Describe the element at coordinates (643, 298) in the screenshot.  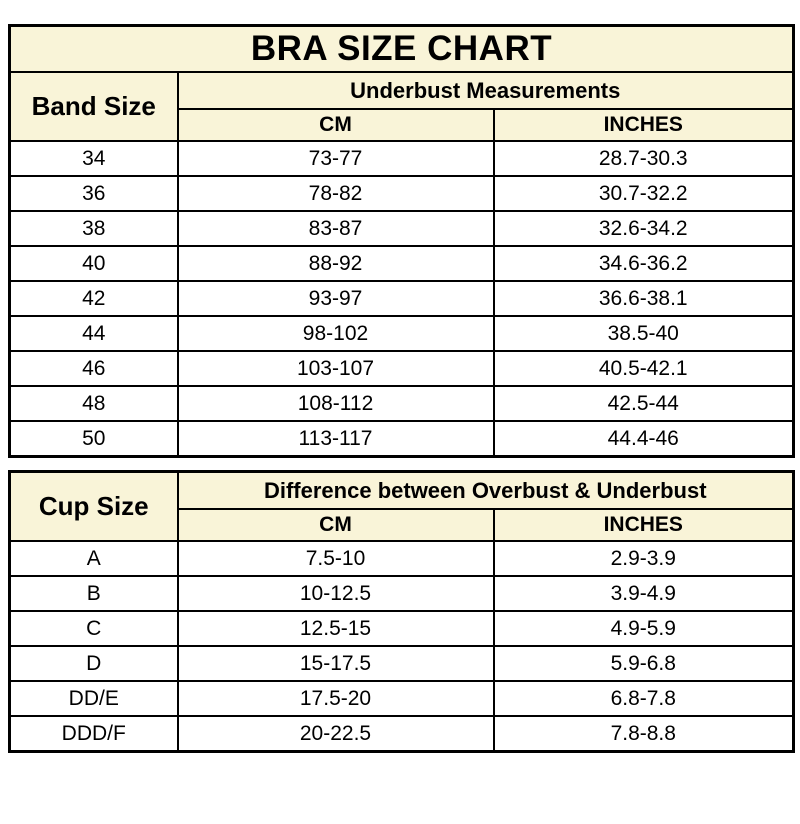
I see `band-inches-value: 36.6-38.1` at that location.